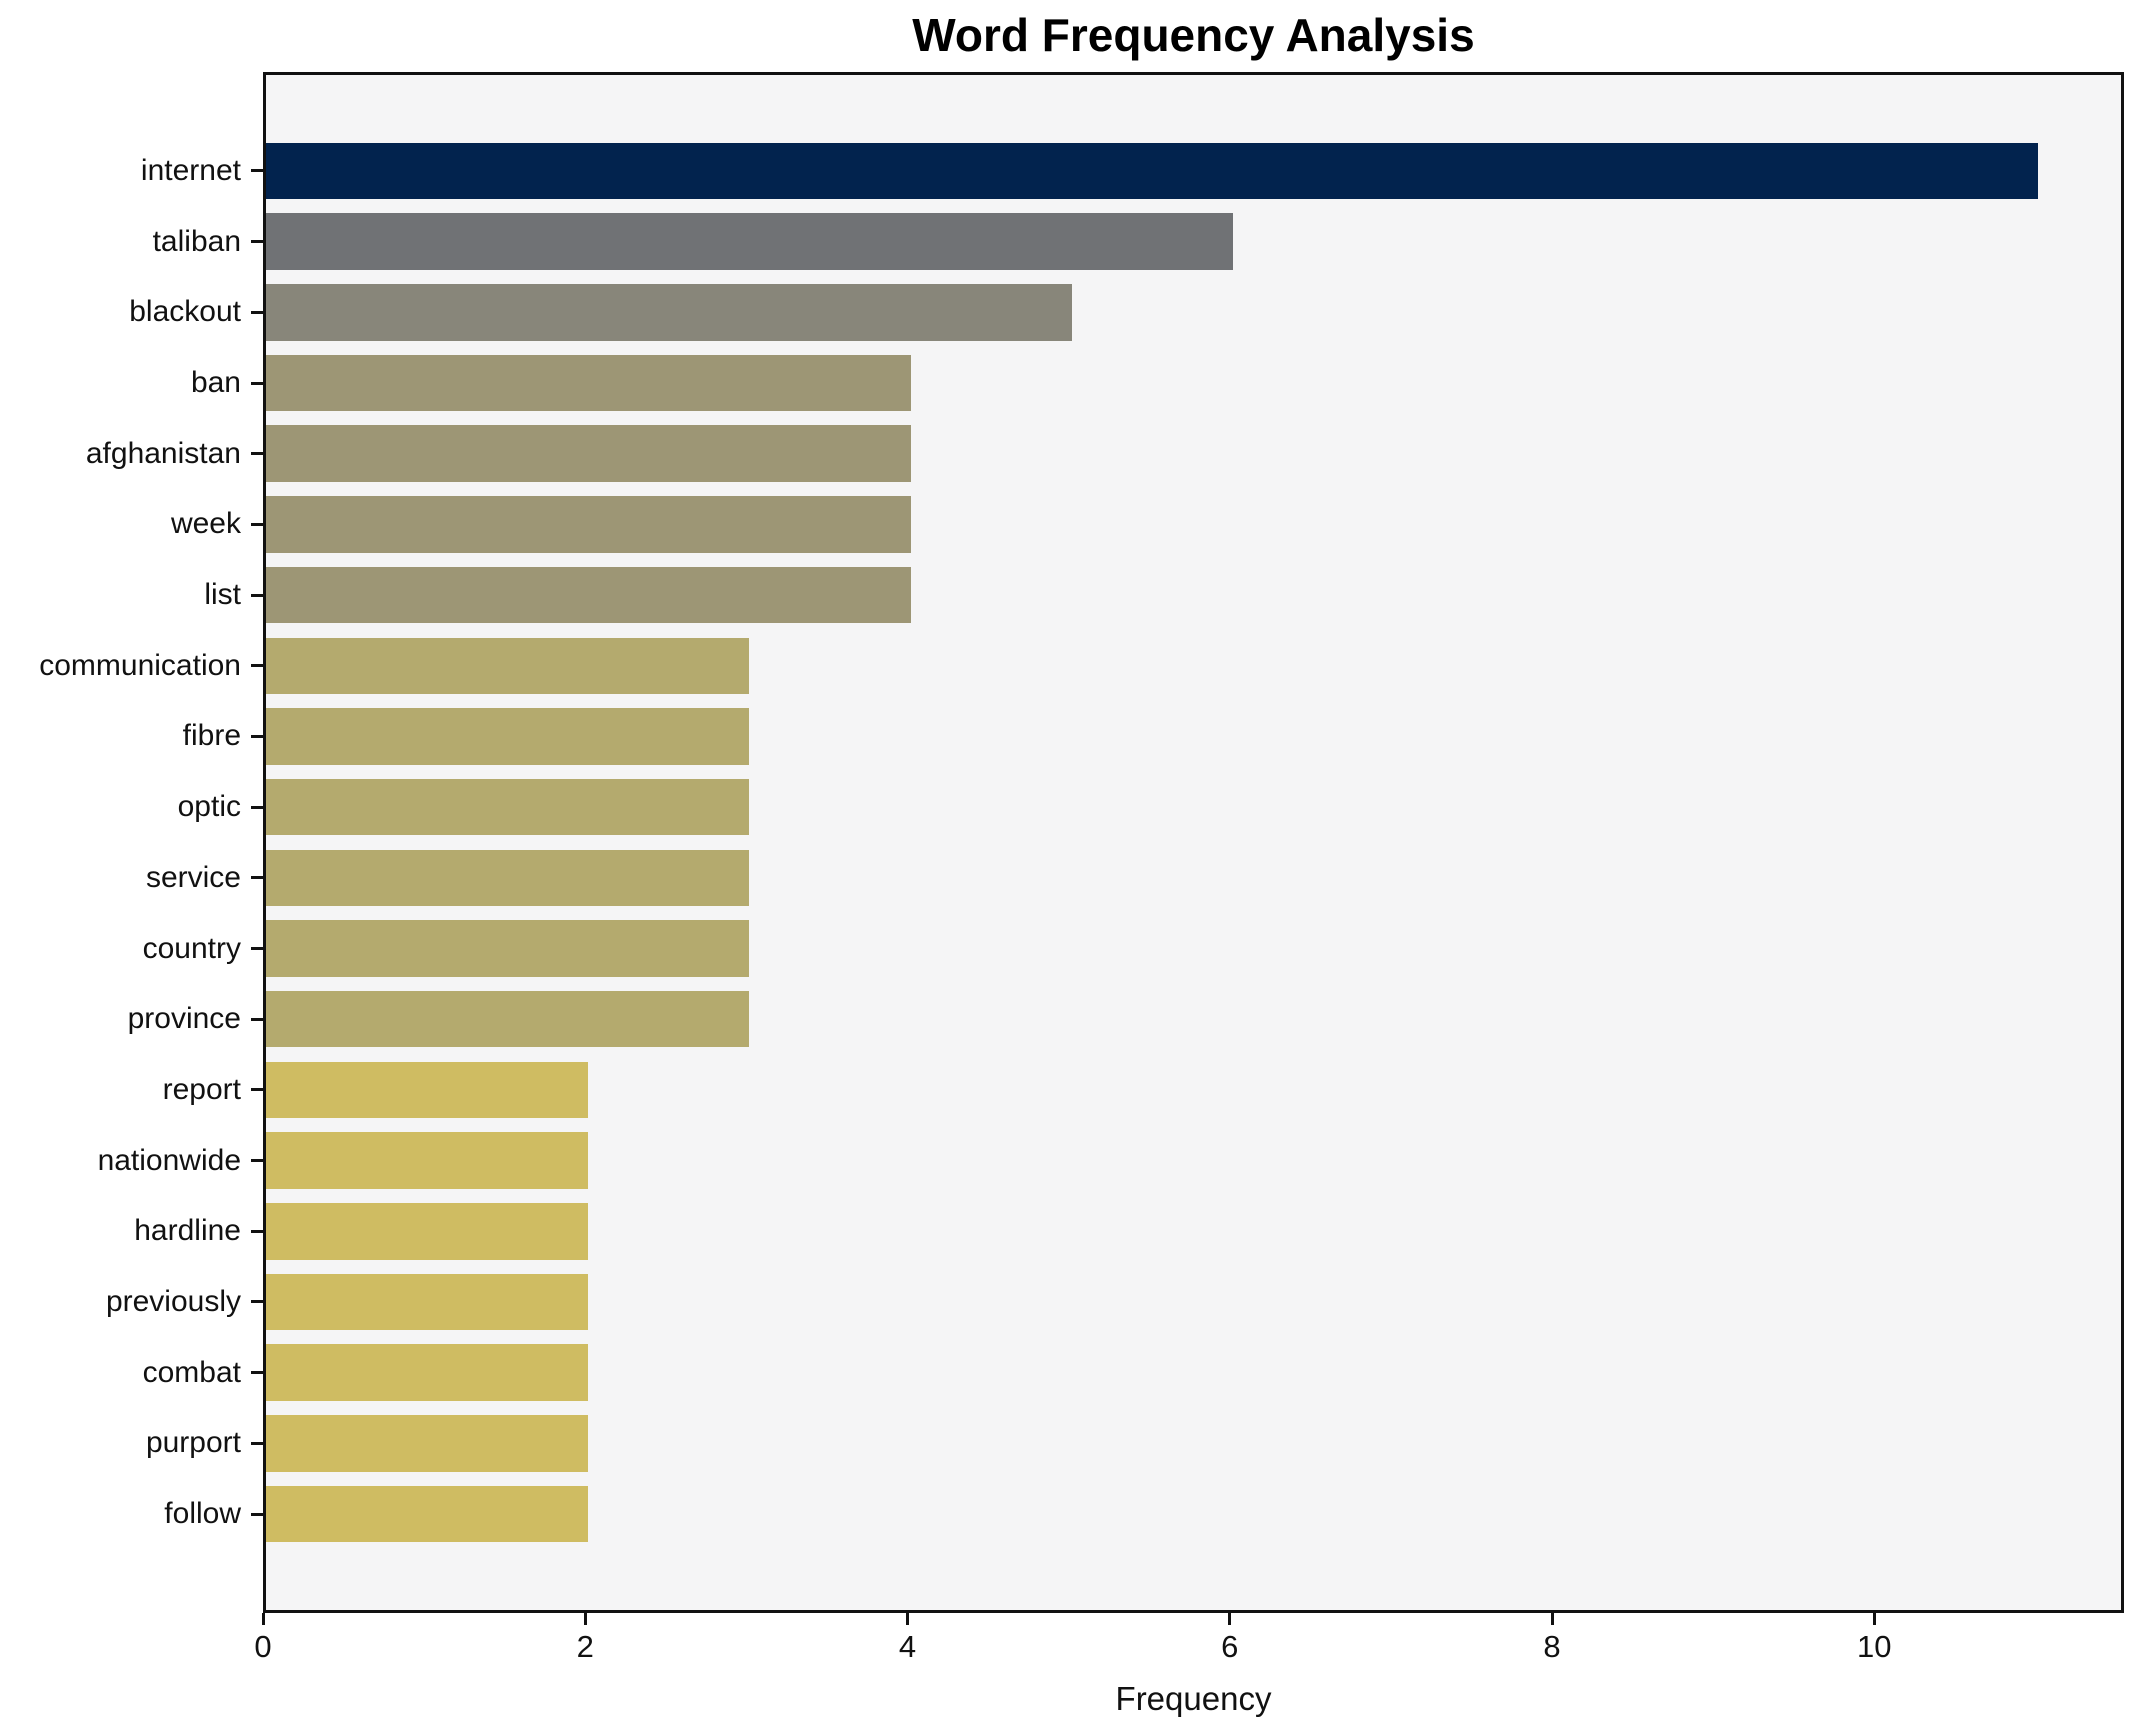 The width and height of the screenshot is (2143, 1722). Describe the element at coordinates (1152, 171) in the screenshot. I see `bar-internet` at that location.